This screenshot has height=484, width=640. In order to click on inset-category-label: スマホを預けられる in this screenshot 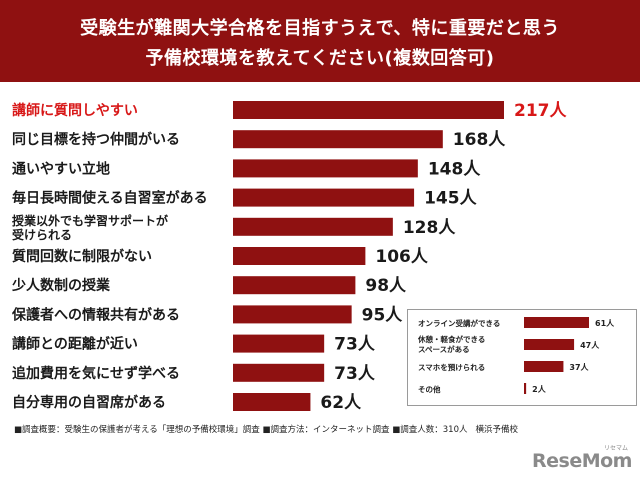, I will do `click(451, 367)`.